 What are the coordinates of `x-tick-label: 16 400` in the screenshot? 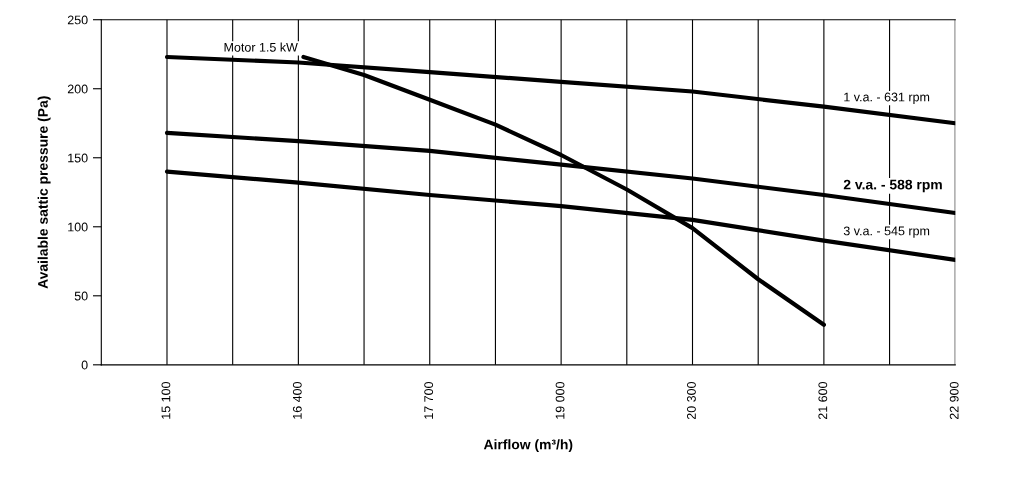 It's located at (297, 400).